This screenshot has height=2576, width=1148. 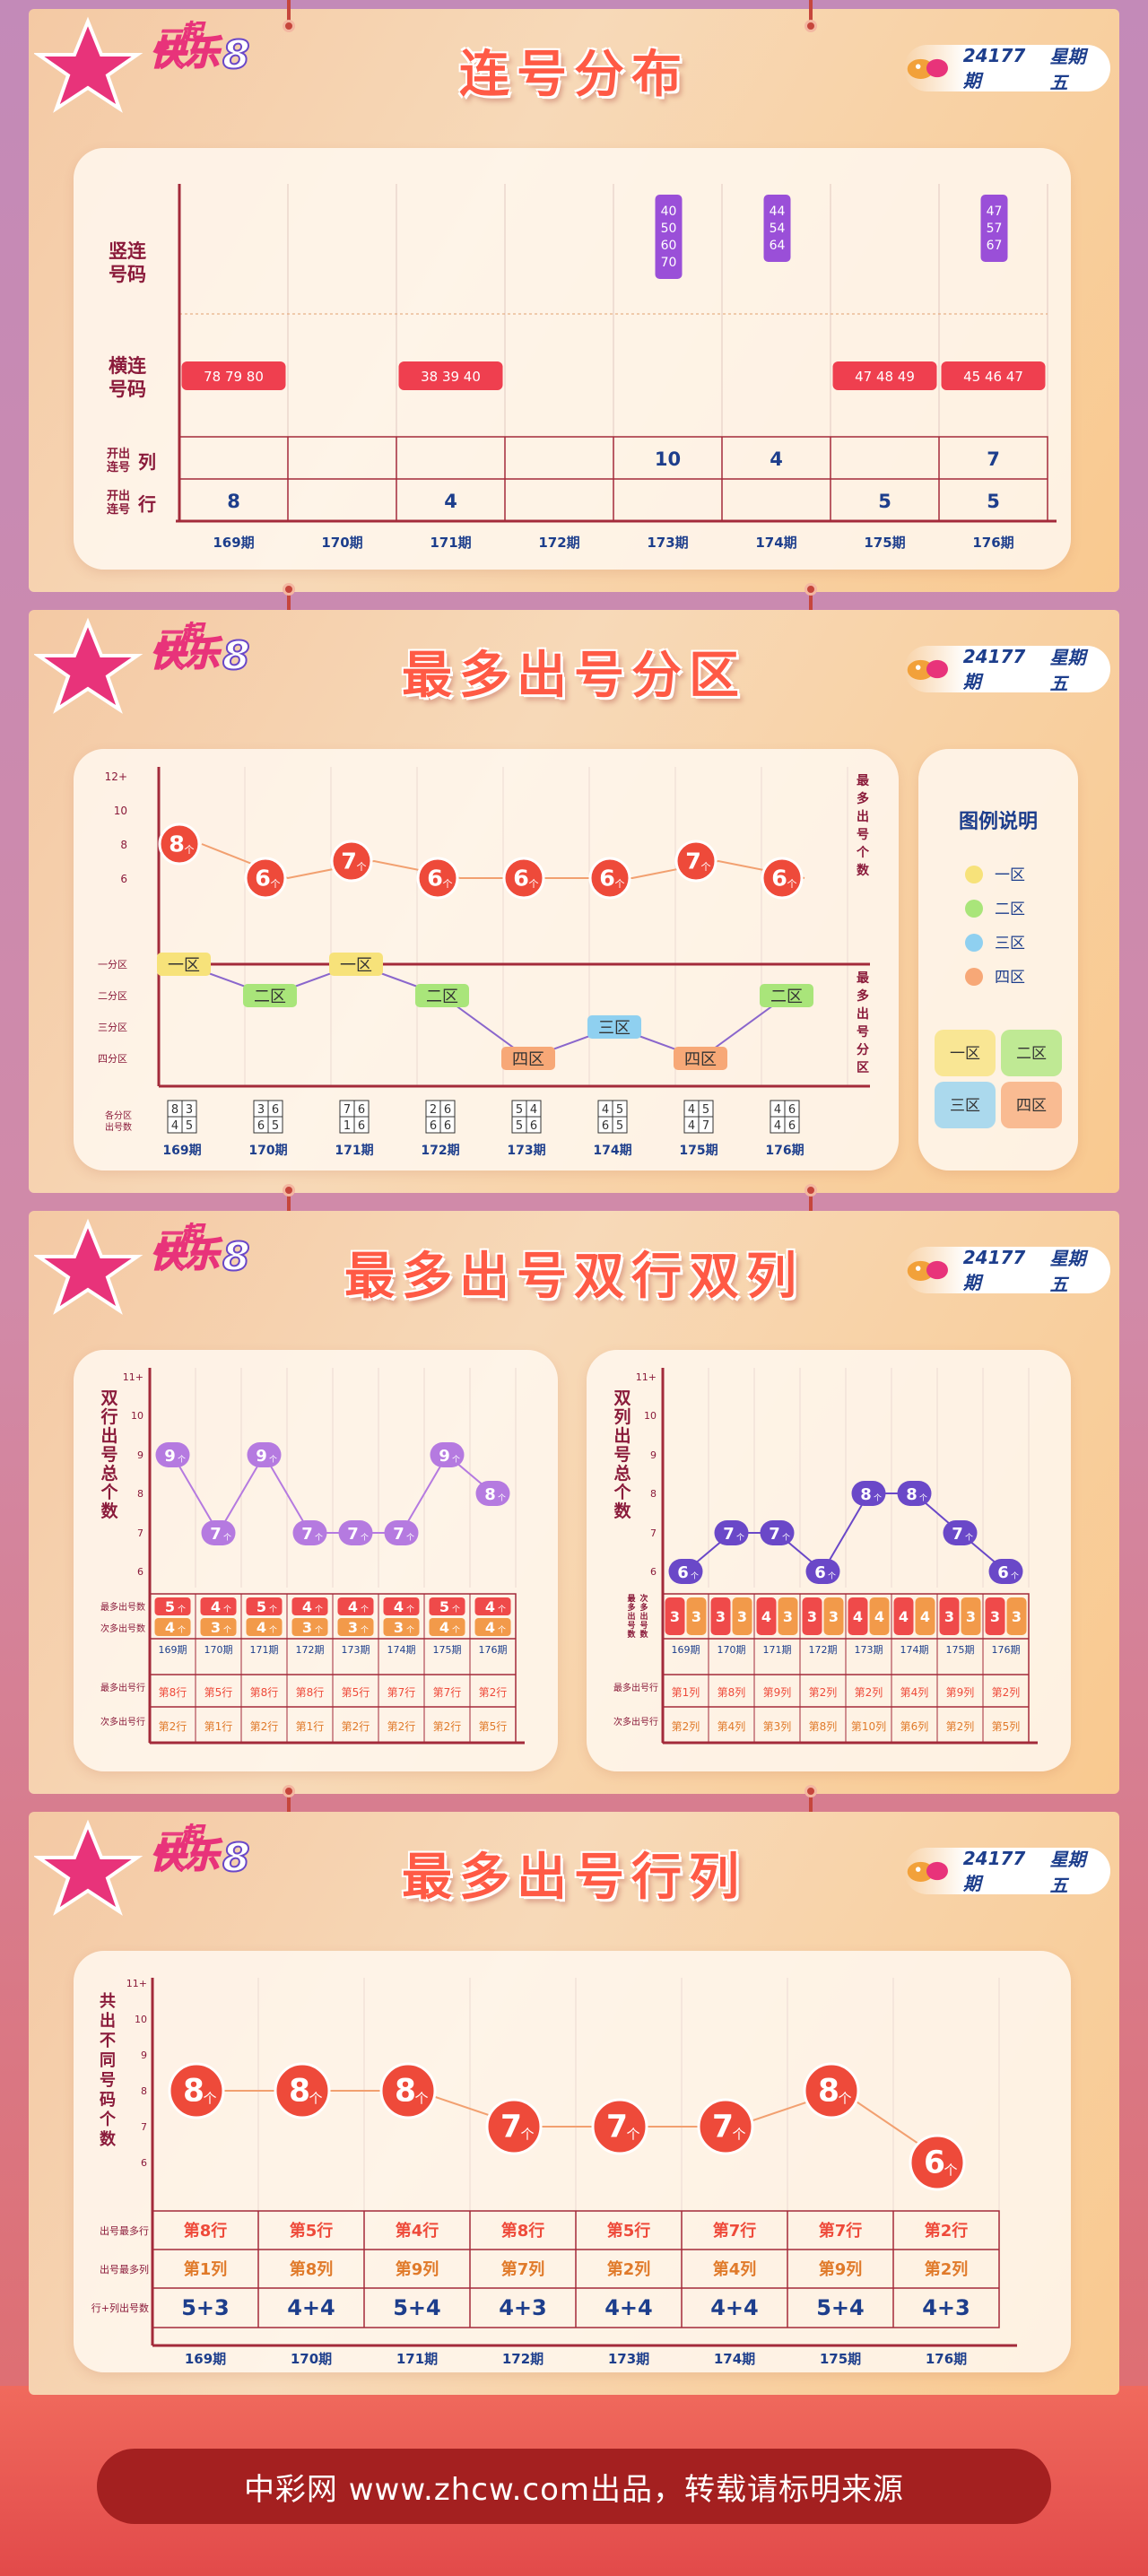 I want to click on zone-level-label: 三分区, so click(x=112, y=1027).